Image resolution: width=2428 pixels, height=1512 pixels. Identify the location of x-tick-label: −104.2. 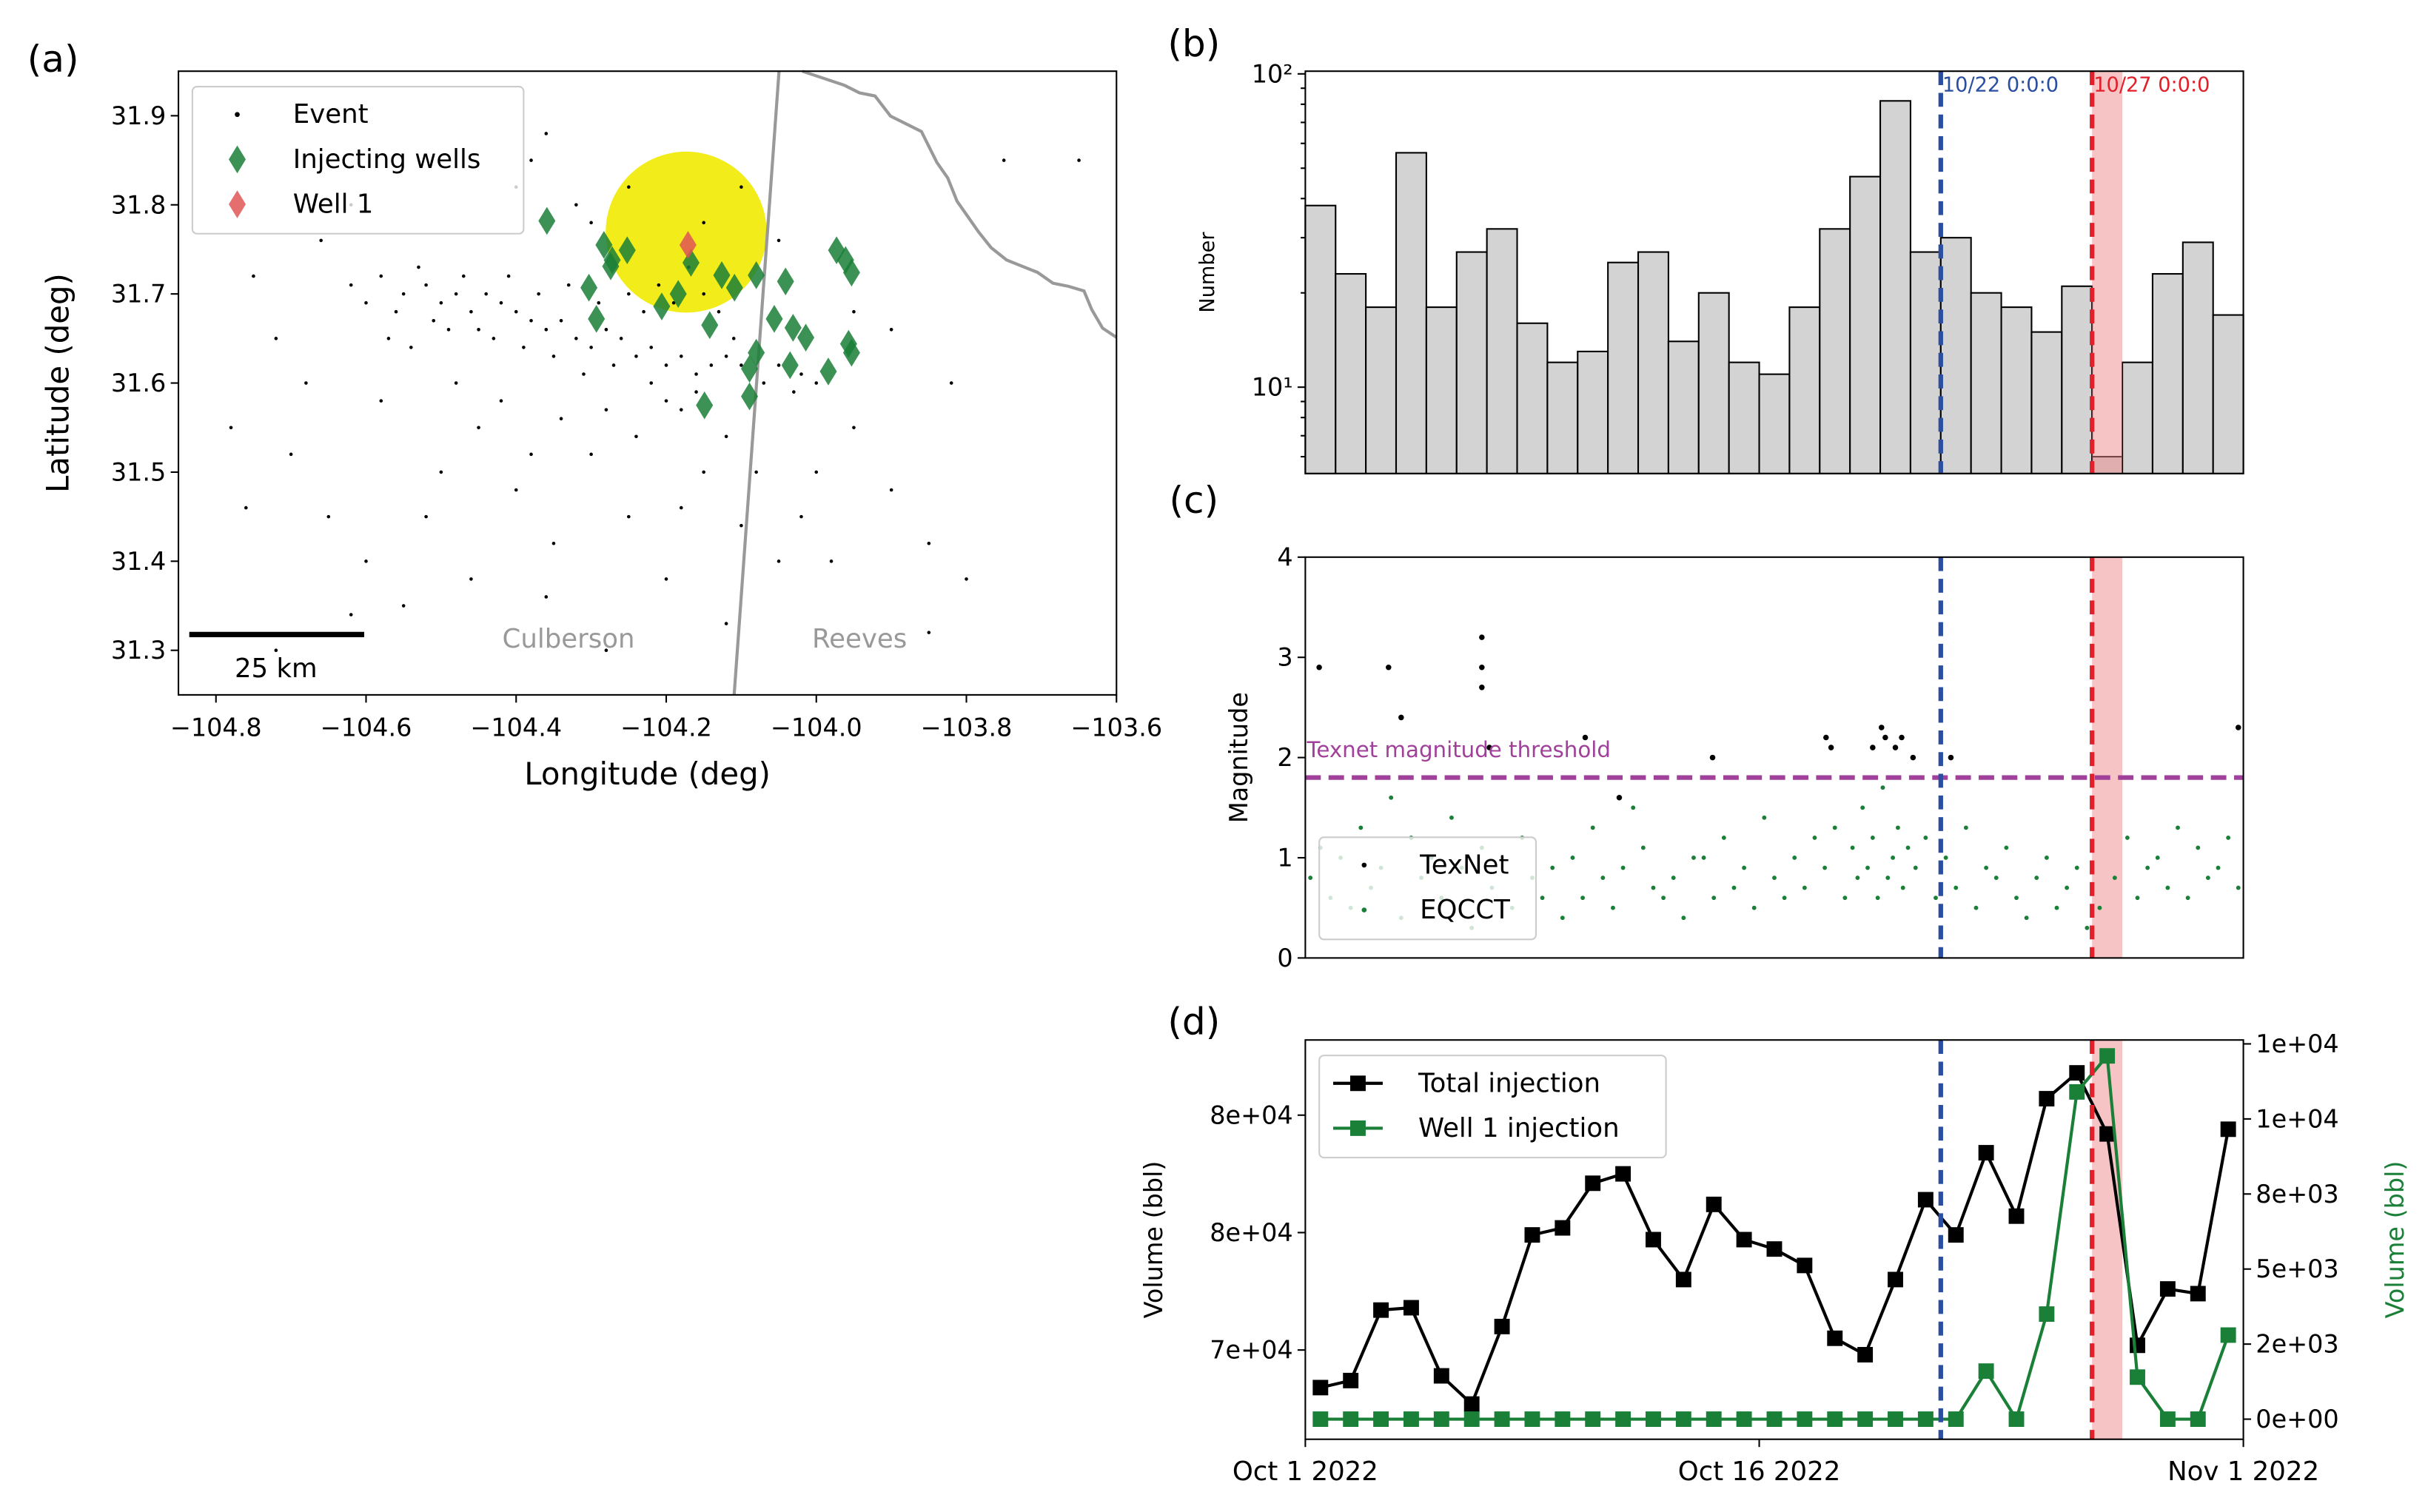
(666, 727).